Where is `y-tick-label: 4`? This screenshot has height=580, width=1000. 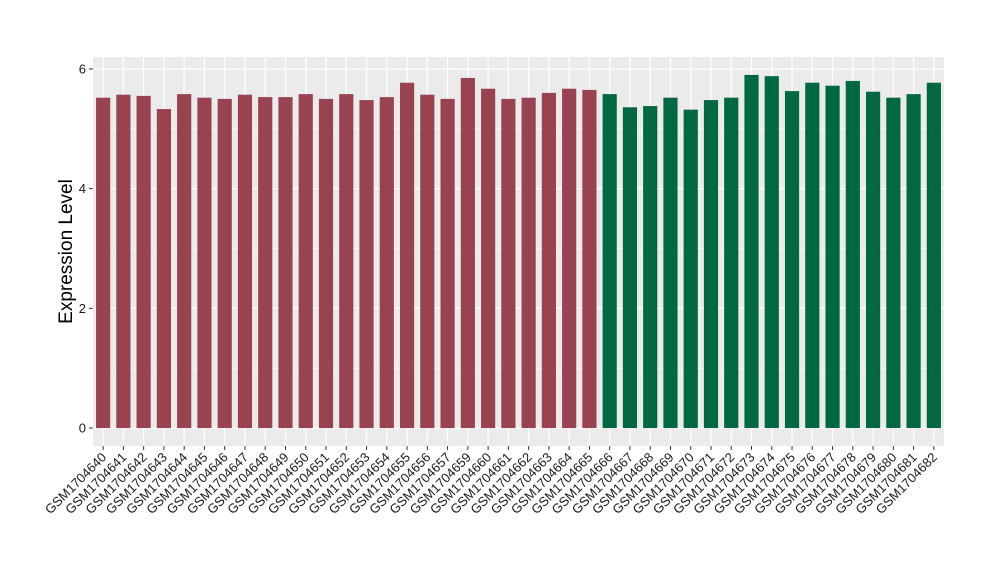
y-tick-label: 4 is located at coordinates (82, 188).